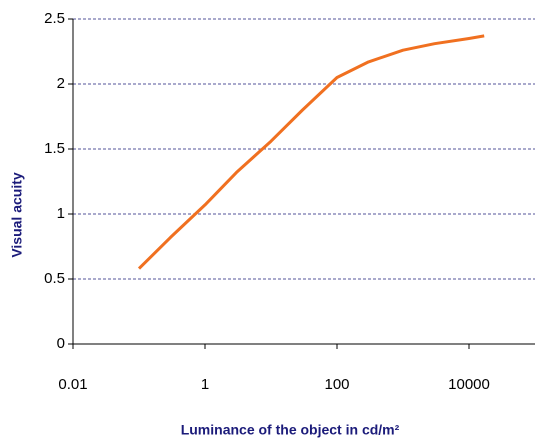 The image size is (536, 441). I want to click on y-tick-label: 0, so click(61, 343).